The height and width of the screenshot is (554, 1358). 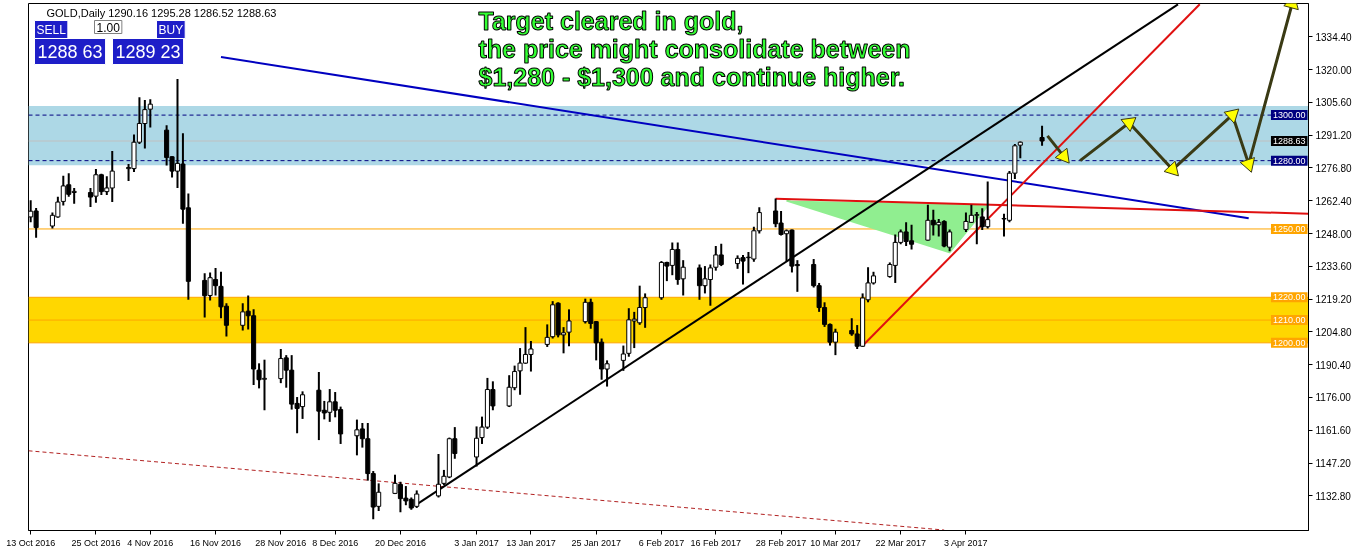 I want to click on annotation: SELL, so click(x=51, y=29).